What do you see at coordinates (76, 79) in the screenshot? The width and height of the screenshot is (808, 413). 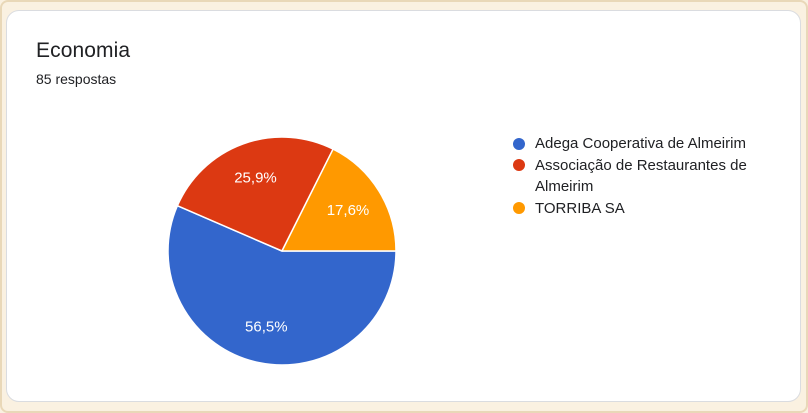 I see `response-count: 85 respostas` at bounding box center [76, 79].